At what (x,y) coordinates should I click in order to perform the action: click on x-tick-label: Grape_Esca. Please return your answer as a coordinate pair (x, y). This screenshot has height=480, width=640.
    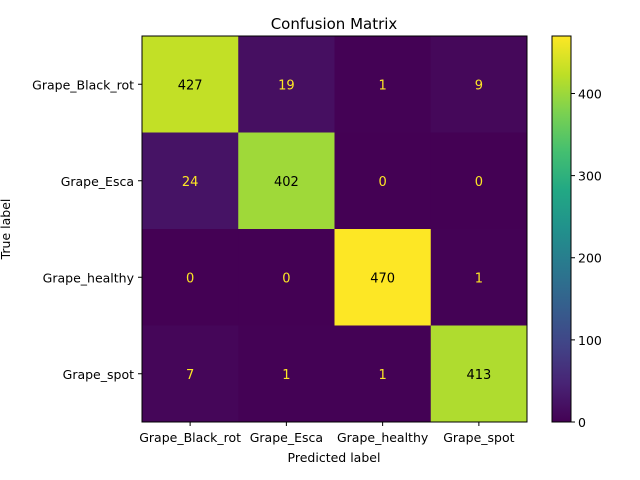
    Looking at the image, I should click on (286, 437).